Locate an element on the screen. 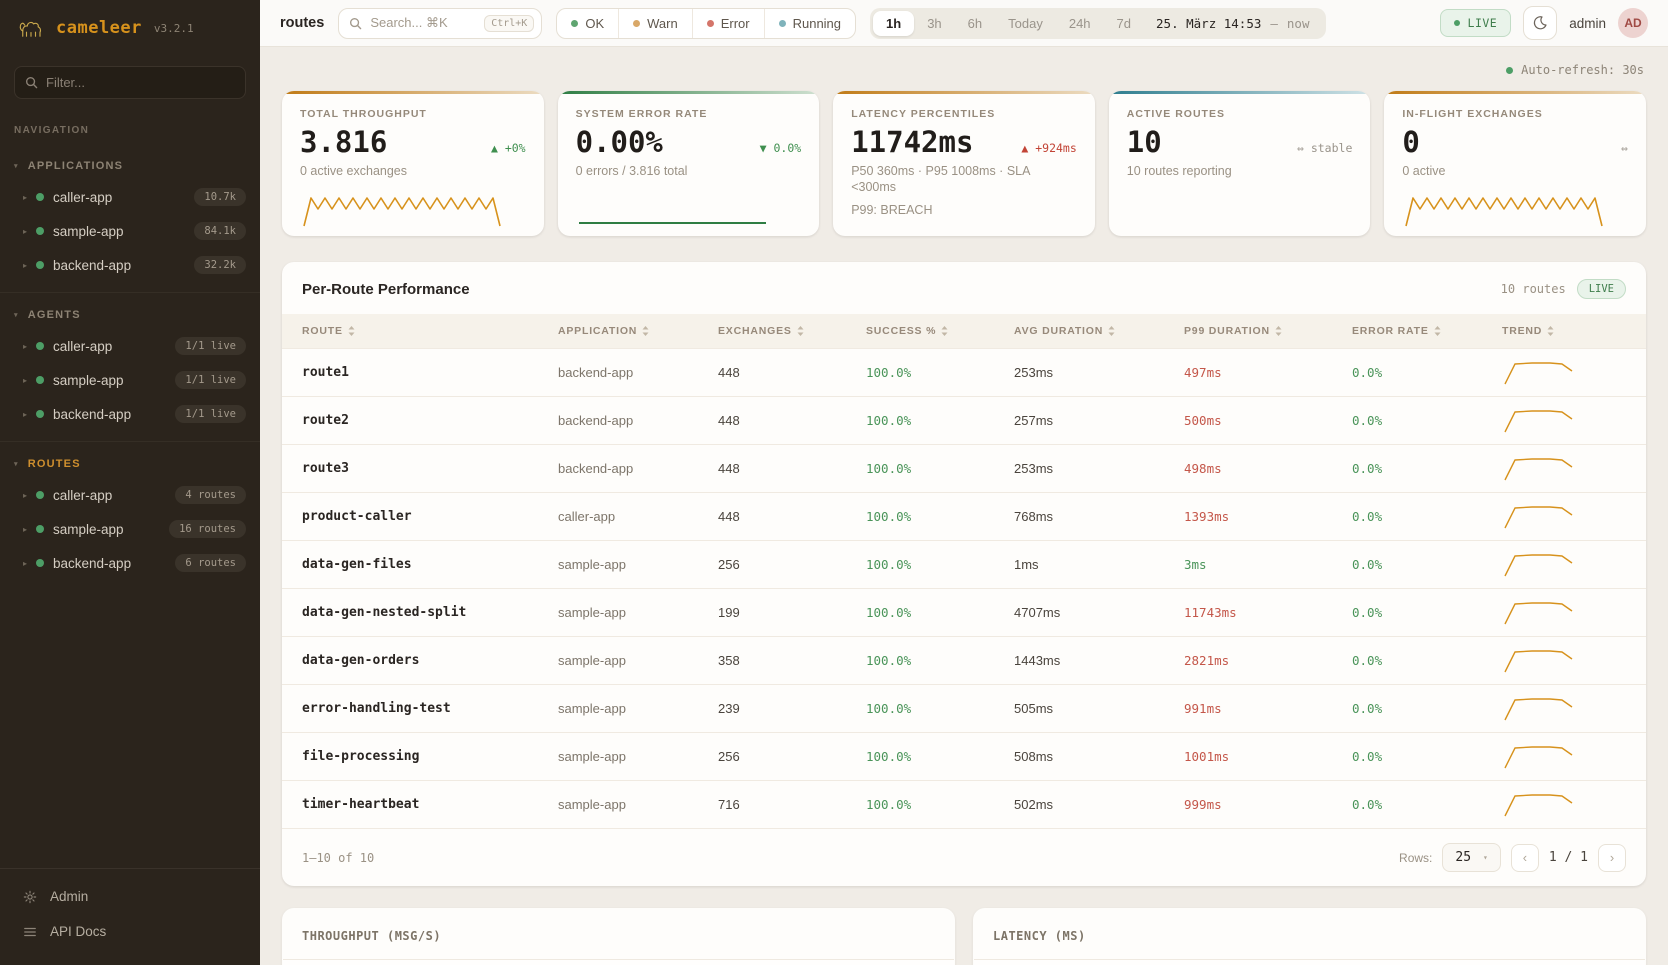 Image resolution: width=1668 pixels, height=965 pixels. refresh-dot is located at coordinates (1510, 70).